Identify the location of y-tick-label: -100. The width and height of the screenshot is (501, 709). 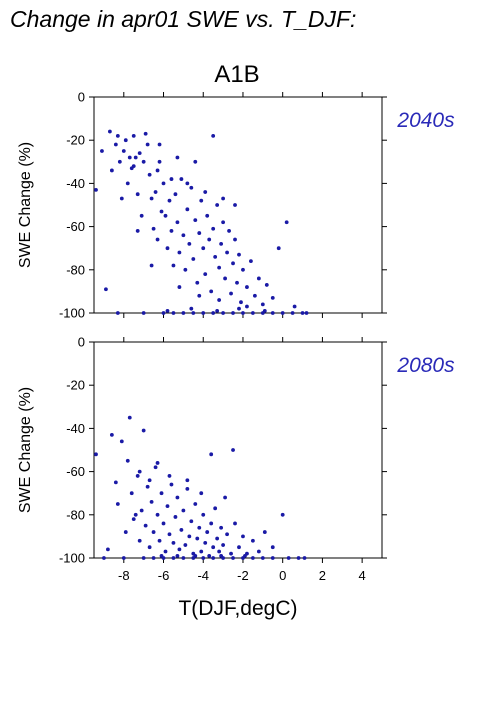
(72, 558).